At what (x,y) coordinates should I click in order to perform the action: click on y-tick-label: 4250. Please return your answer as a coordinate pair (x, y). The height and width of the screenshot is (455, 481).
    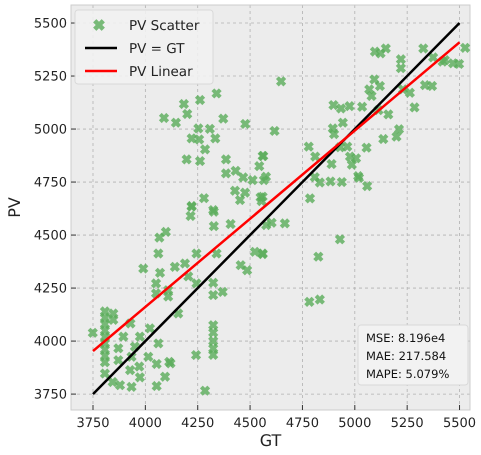
    Looking at the image, I should click on (50, 289).